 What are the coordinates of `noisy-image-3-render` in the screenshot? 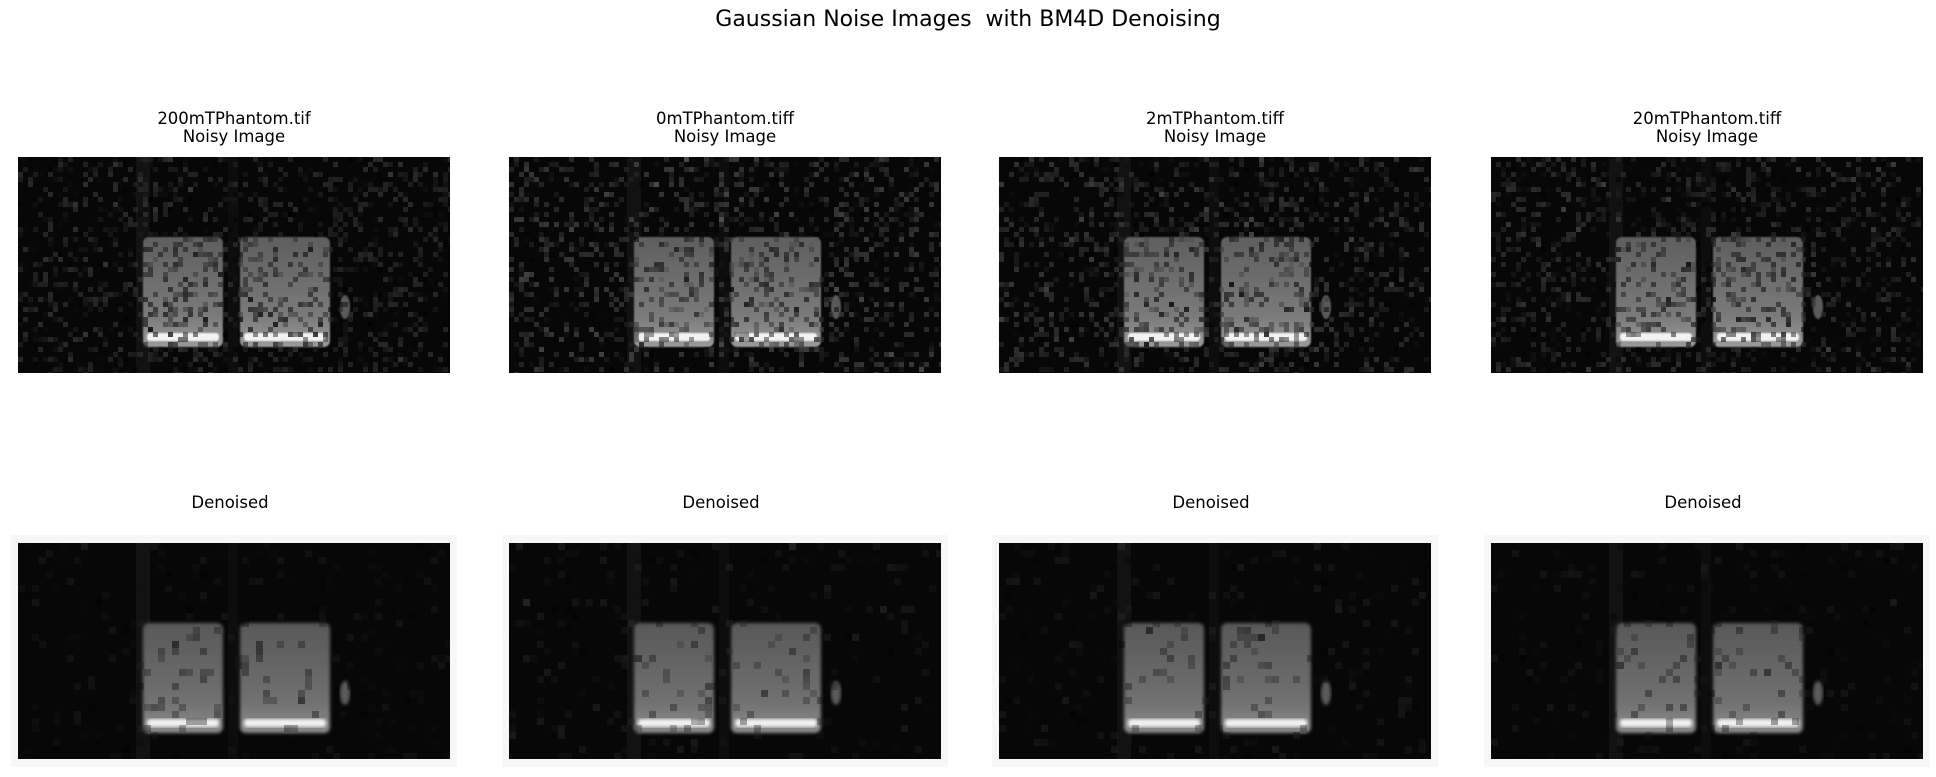 It's located at (1215, 265).